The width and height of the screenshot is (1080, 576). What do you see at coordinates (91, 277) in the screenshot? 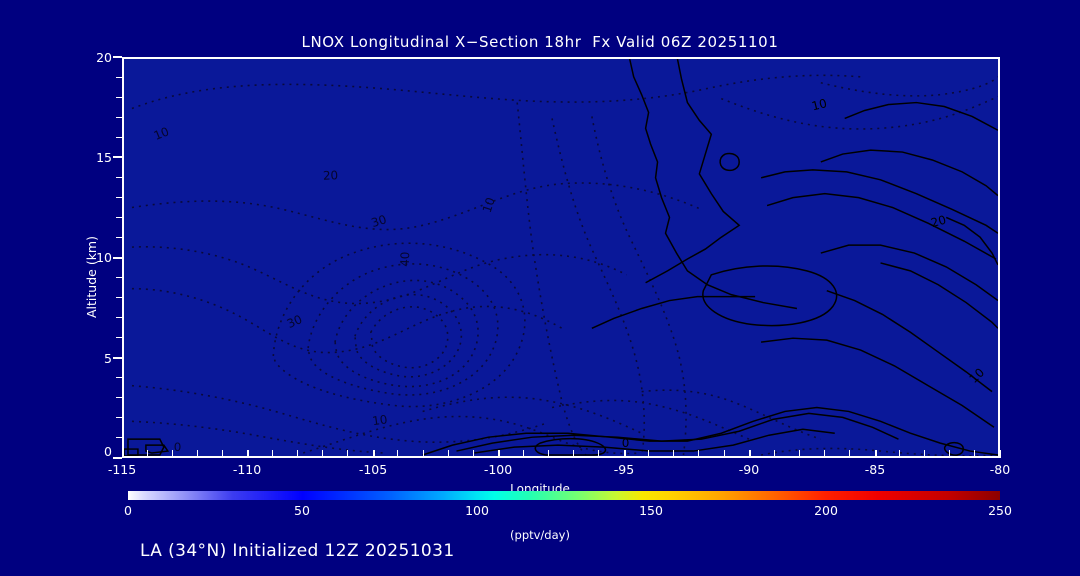
I see `y-axis-label: Altitude (km)` at bounding box center [91, 277].